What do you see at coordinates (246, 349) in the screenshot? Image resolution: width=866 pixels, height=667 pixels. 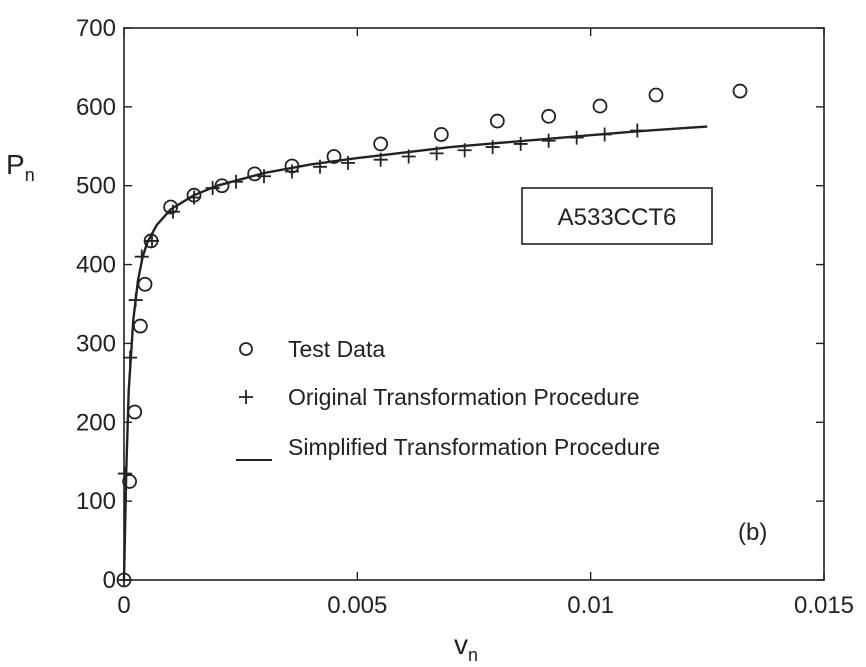 I see `legend-marker-test-data` at bounding box center [246, 349].